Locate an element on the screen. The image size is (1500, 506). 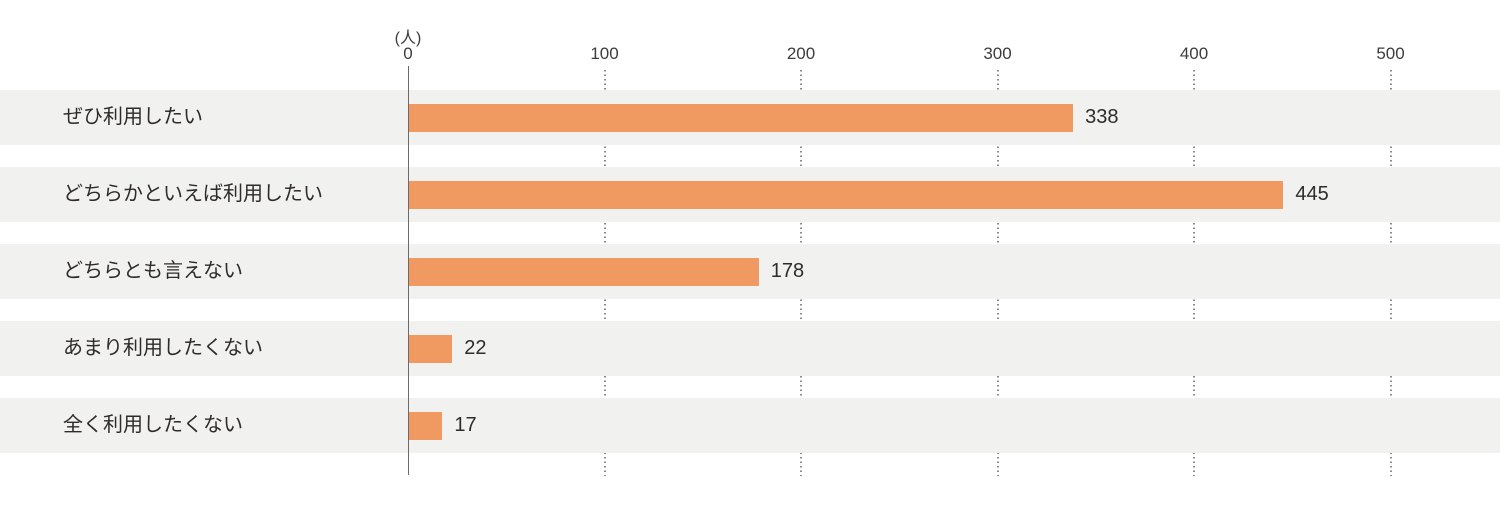
category-label: ぜひ利用したい is located at coordinates (133, 117).